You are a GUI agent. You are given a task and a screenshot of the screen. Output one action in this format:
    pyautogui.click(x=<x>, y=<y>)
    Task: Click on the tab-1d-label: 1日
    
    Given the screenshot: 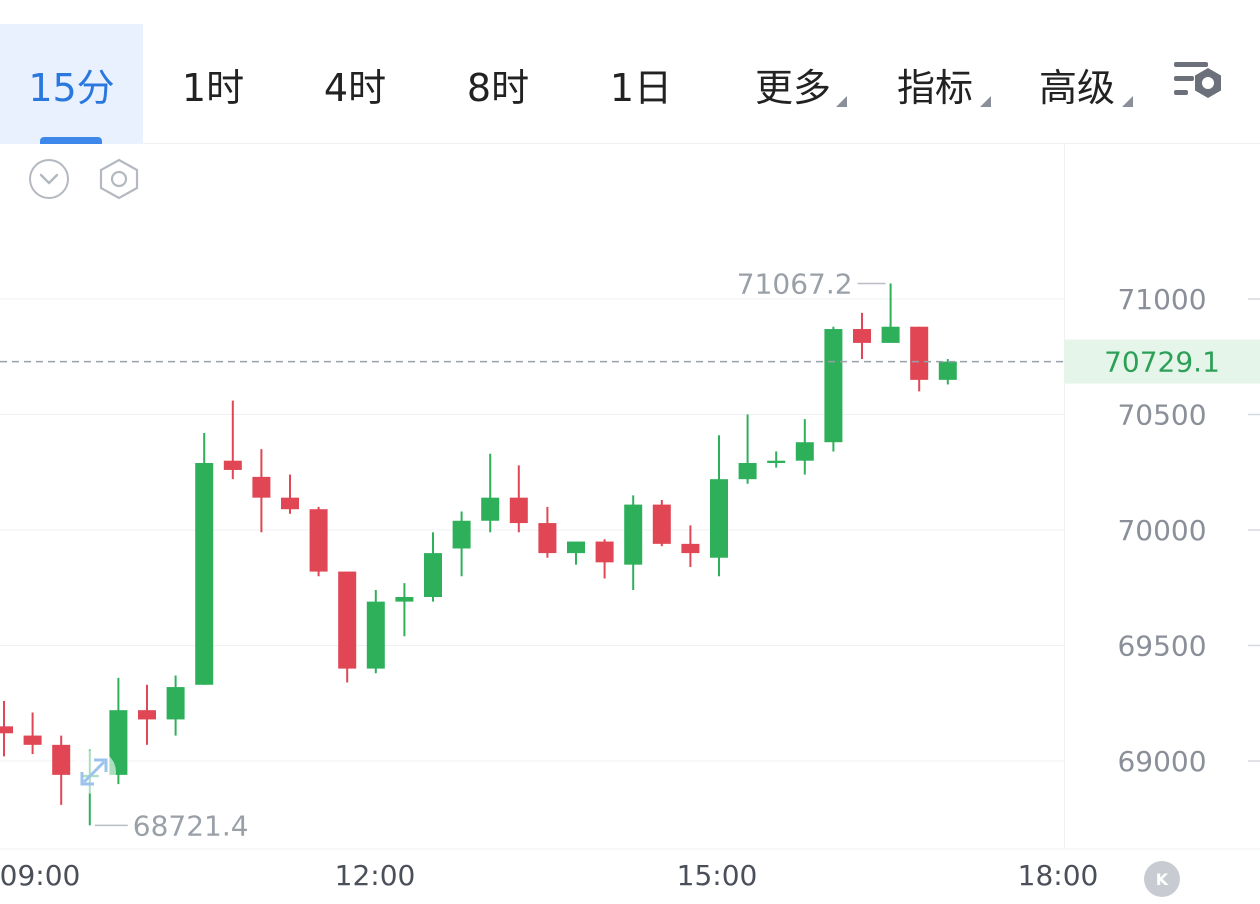 What is the action you would take?
    pyautogui.click(x=641, y=87)
    